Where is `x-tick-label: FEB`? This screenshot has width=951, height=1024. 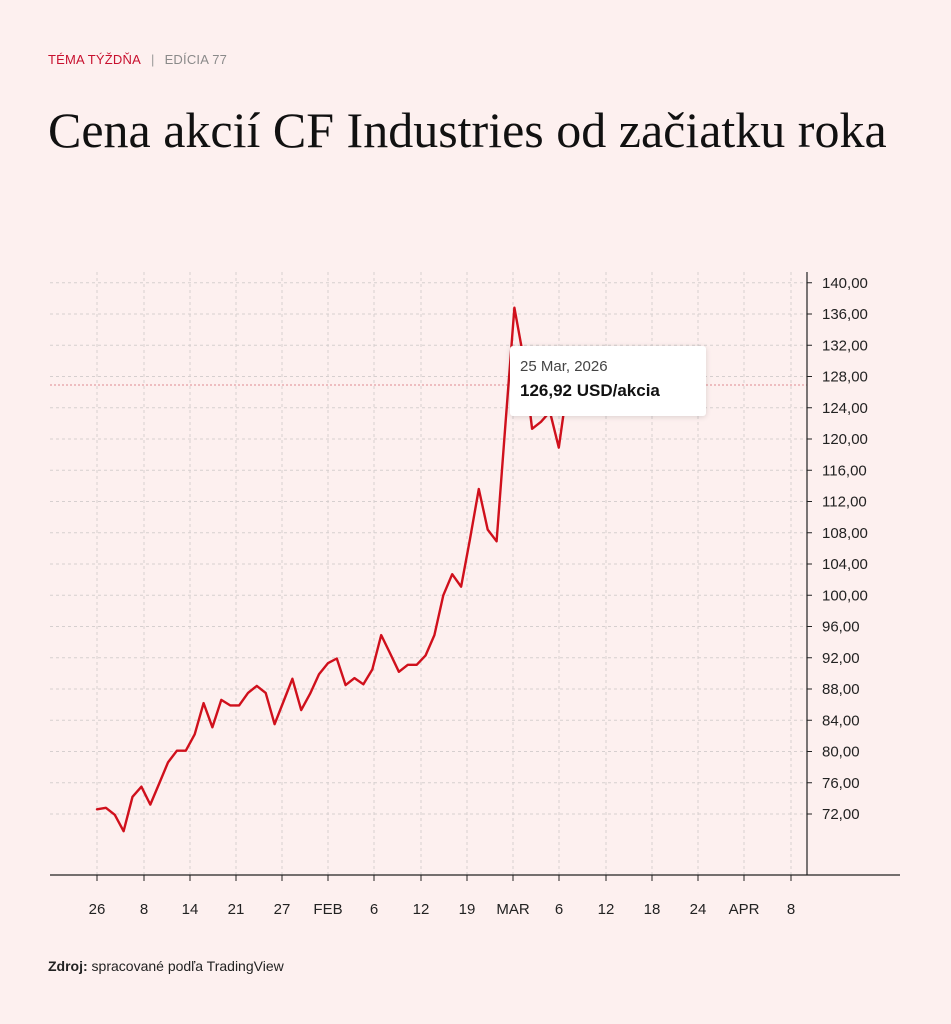 x-tick-label: FEB is located at coordinates (327, 909).